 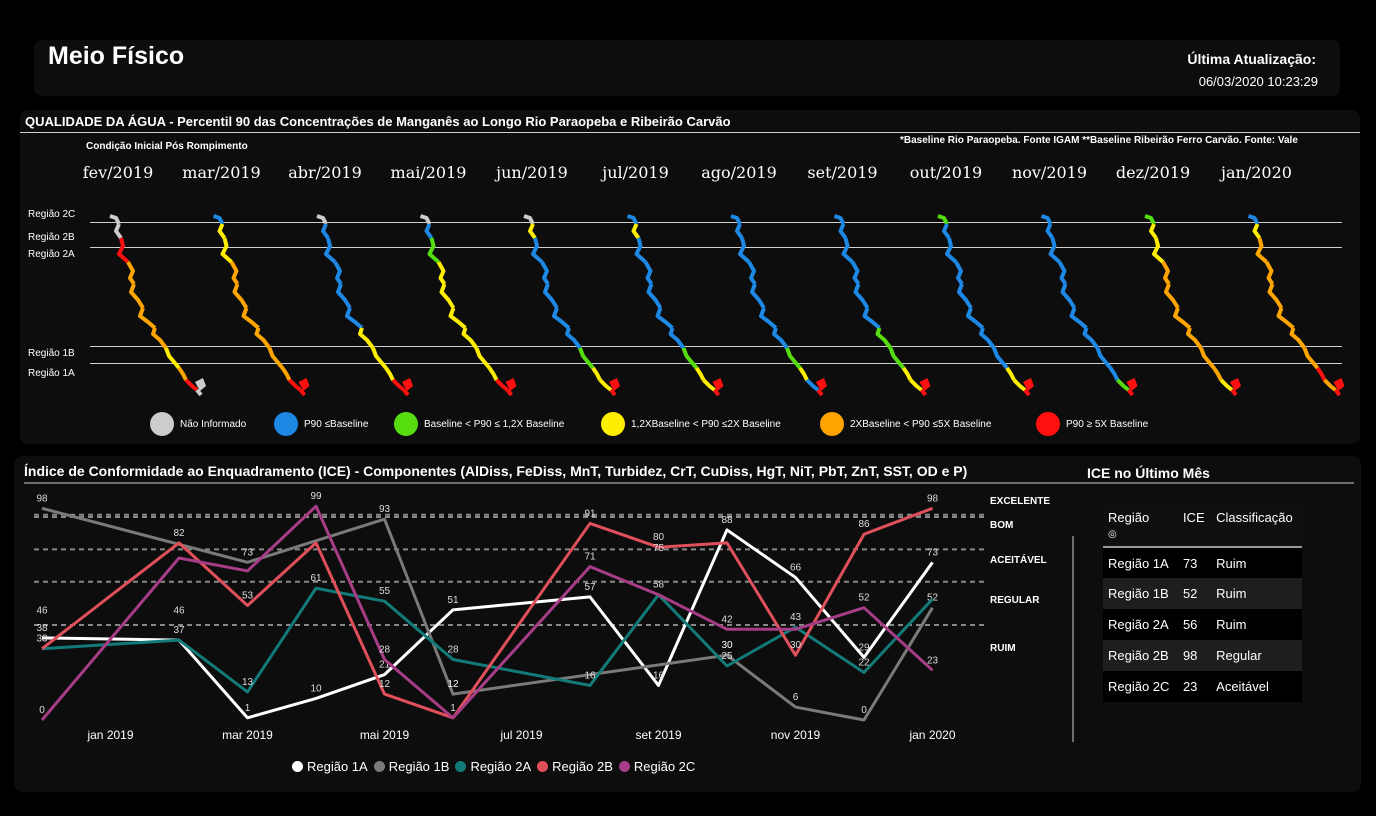 I want to click on data-label: 6, so click(x=796, y=697).